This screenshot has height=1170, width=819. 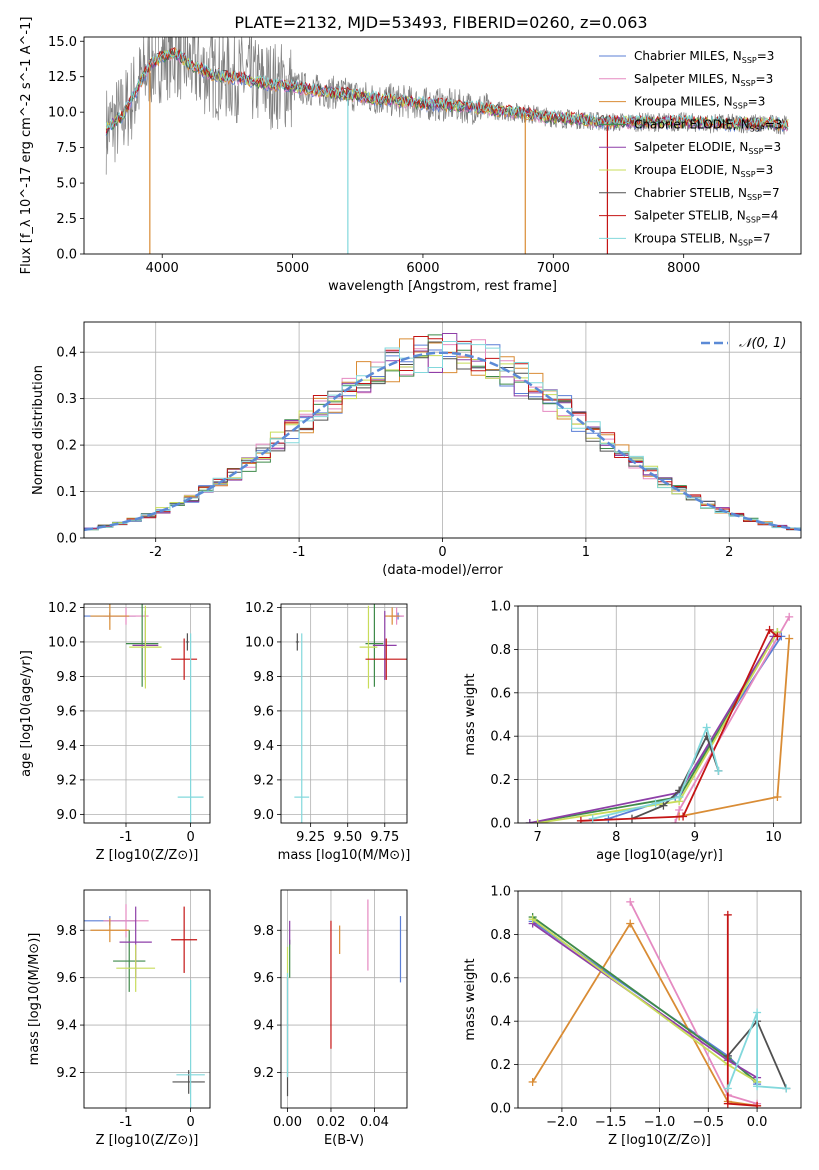 What do you see at coordinates (699, 103) in the screenshot?
I see `legend-entry: Kroupa MILES, NSSP=3` at bounding box center [699, 103].